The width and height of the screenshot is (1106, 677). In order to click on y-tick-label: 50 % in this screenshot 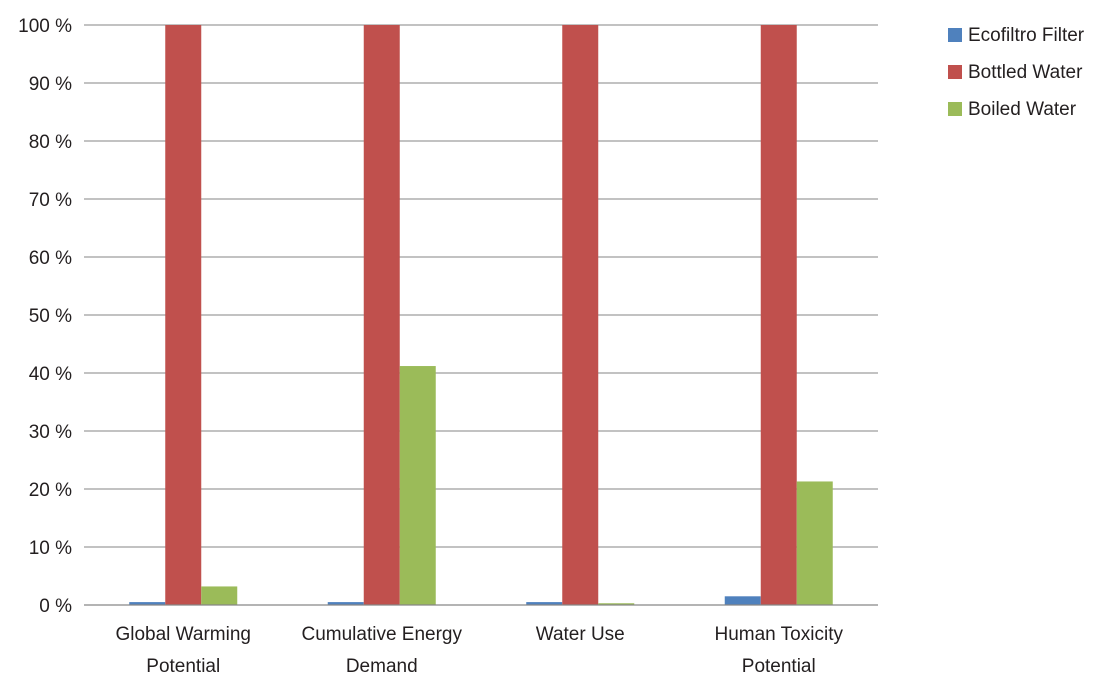, I will do `click(50, 316)`.